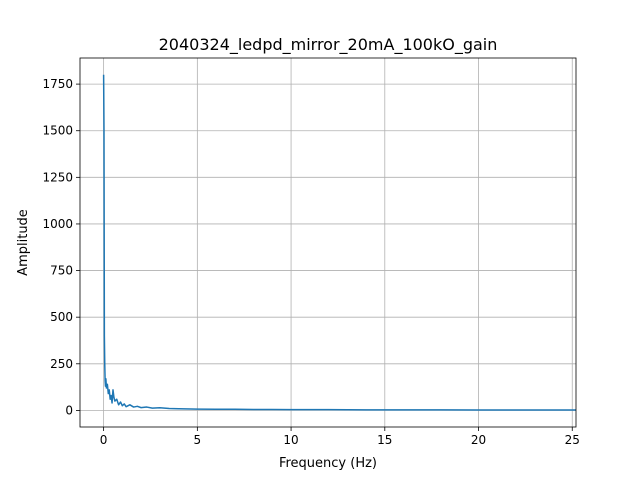 This screenshot has height=480, width=640. I want to click on x-tick-label: 10, so click(290, 440).